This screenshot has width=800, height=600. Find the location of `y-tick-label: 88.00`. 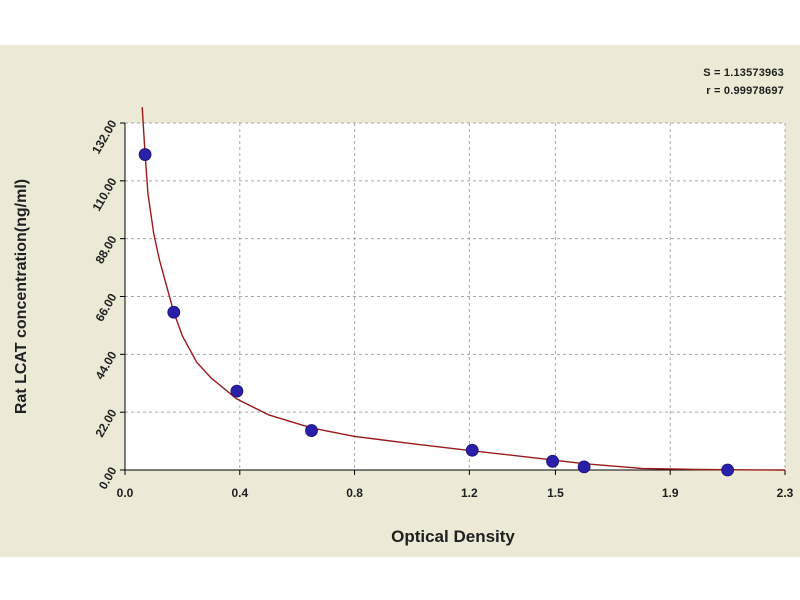

y-tick-label: 88.00 is located at coordinates (105, 249).